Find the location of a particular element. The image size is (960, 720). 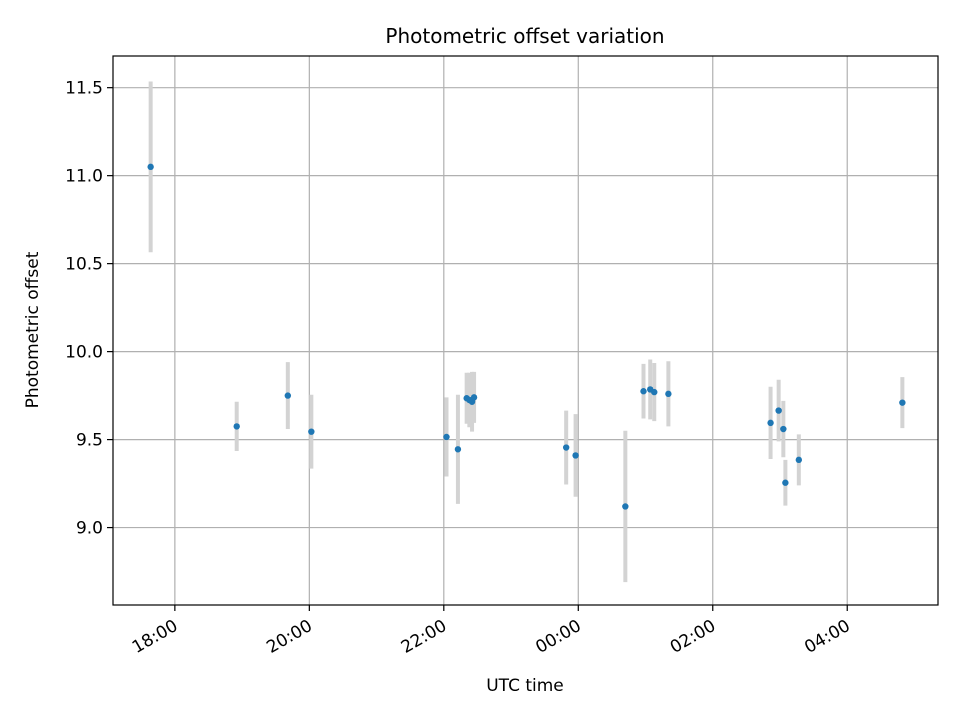

y-tick-label: 11.5 is located at coordinates (84, 89).